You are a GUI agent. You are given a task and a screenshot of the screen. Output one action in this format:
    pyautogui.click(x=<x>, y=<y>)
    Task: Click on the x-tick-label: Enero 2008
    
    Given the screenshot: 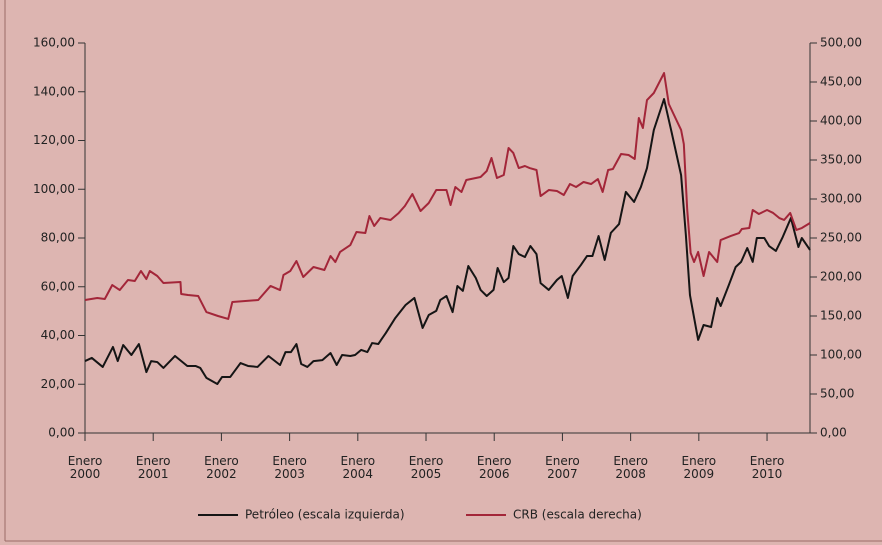 What is the action you would take?
    pyautogui.click(x=630, y=467)
    